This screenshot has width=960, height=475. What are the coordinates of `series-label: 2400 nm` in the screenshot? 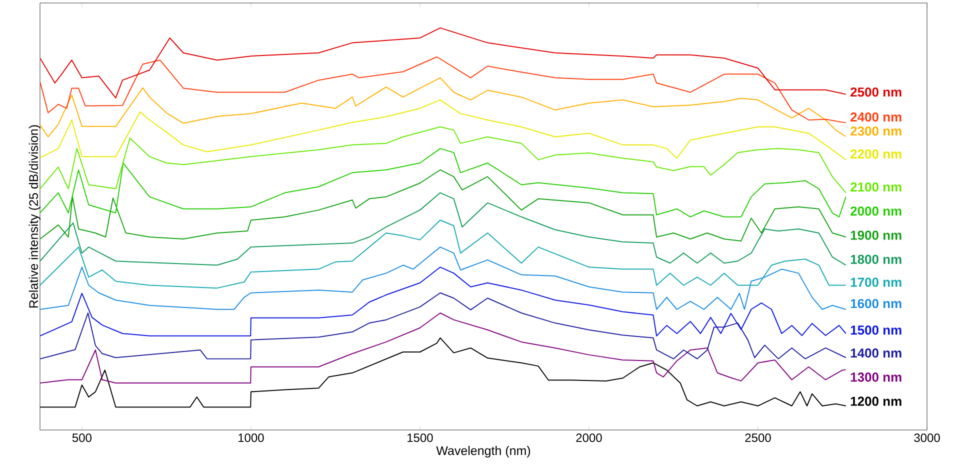 It's located at (876, 117).